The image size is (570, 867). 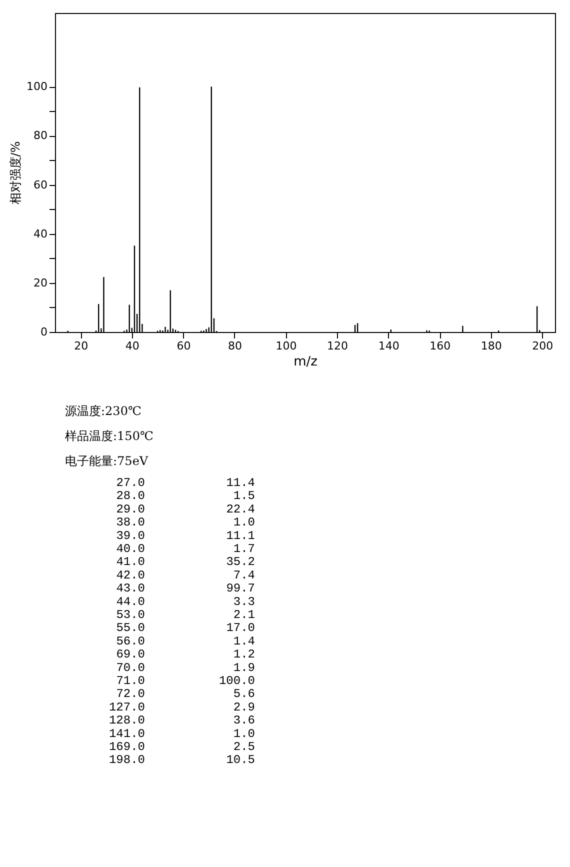 I want to click on text: 源温度:230℃, so click(x=103, y=411).